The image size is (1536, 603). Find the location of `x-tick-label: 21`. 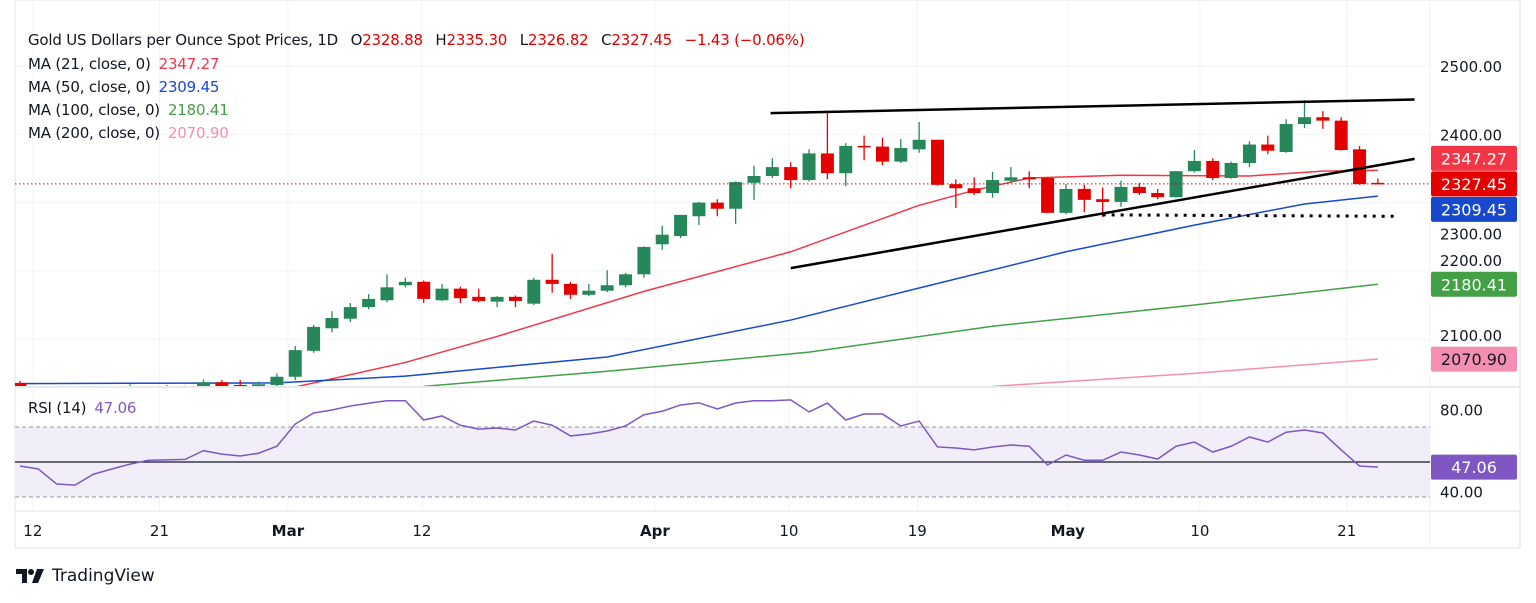

x-tick-label: 21 is located at coordinates (159, 531).